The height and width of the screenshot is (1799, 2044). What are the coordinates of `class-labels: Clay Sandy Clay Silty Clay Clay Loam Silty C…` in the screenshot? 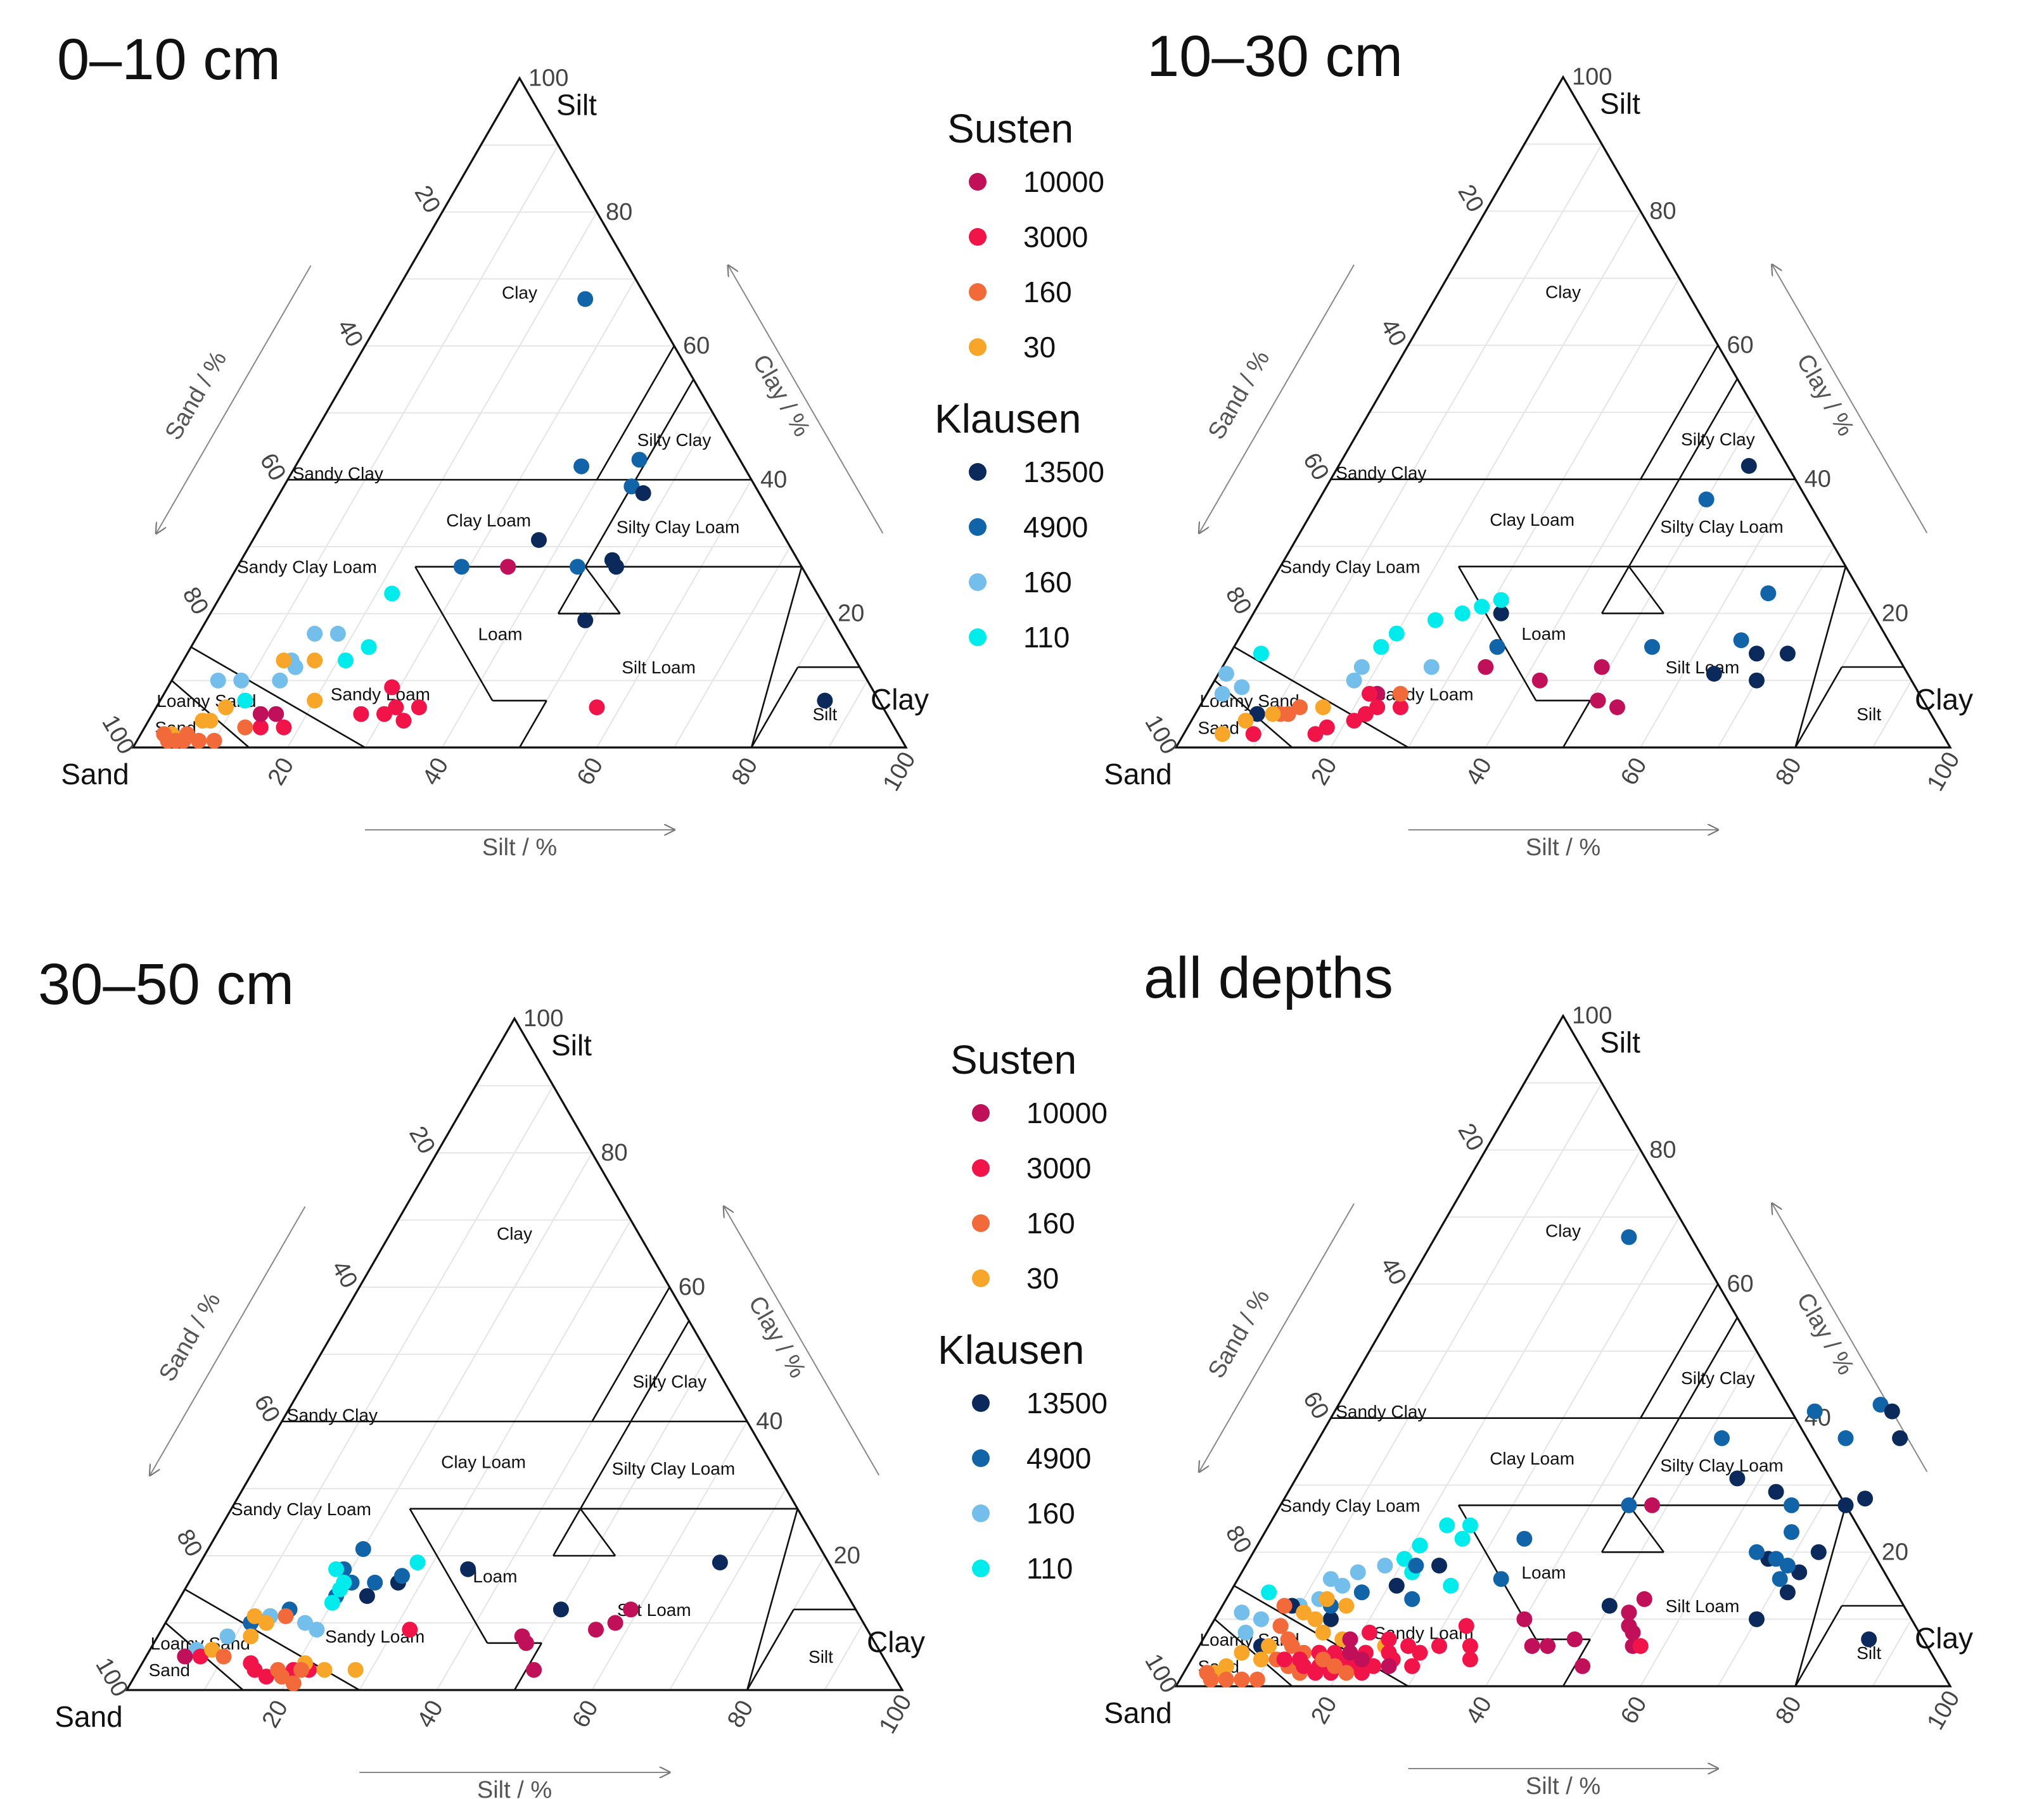 It's located at (496, 510).